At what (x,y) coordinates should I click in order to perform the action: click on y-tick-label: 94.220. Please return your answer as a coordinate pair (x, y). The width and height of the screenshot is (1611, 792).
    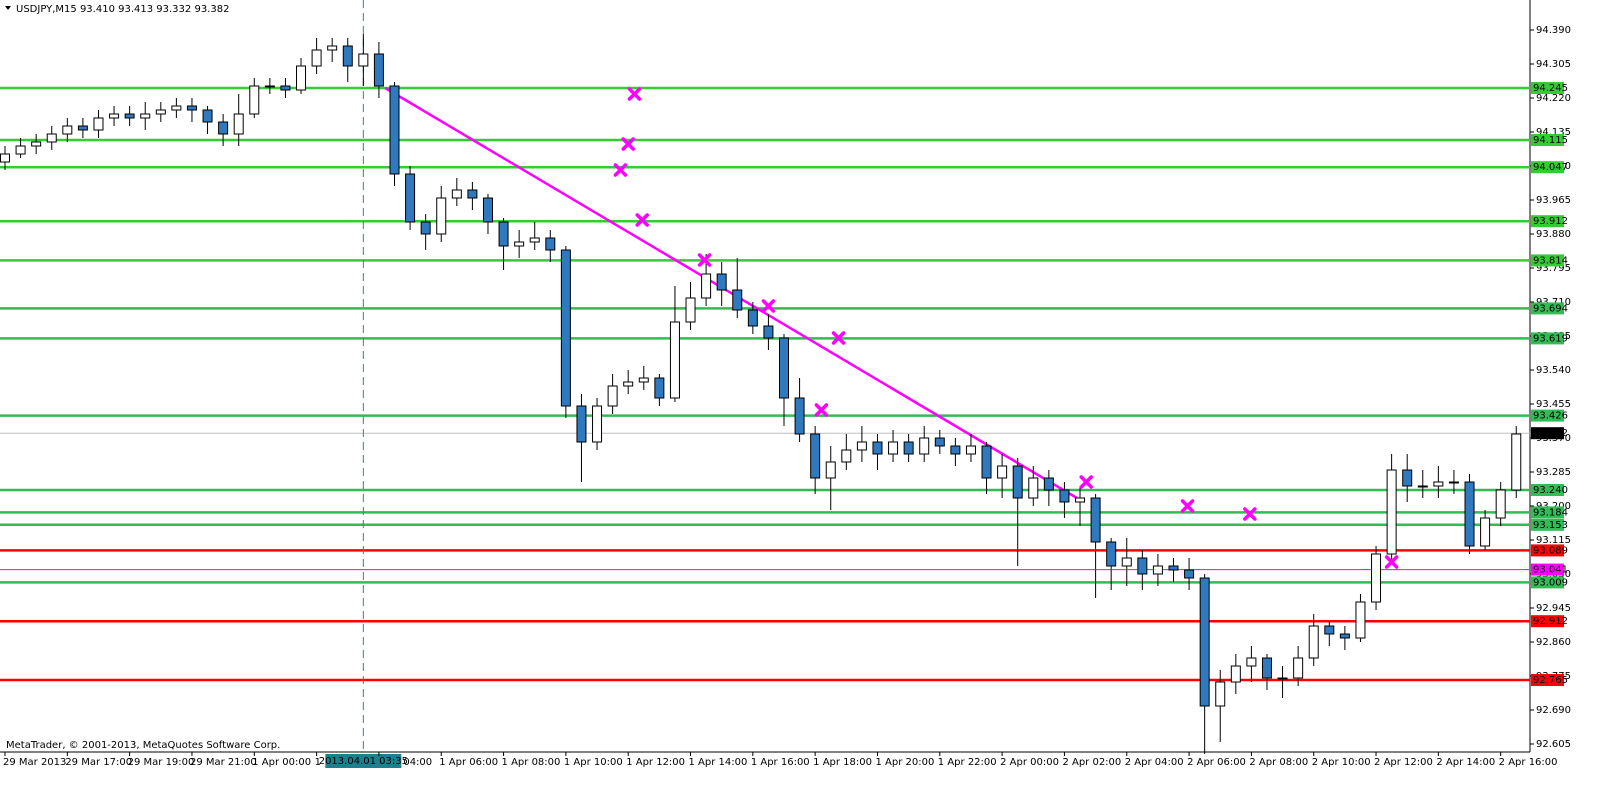
    Looking at the image, I should click on (1553, 98).